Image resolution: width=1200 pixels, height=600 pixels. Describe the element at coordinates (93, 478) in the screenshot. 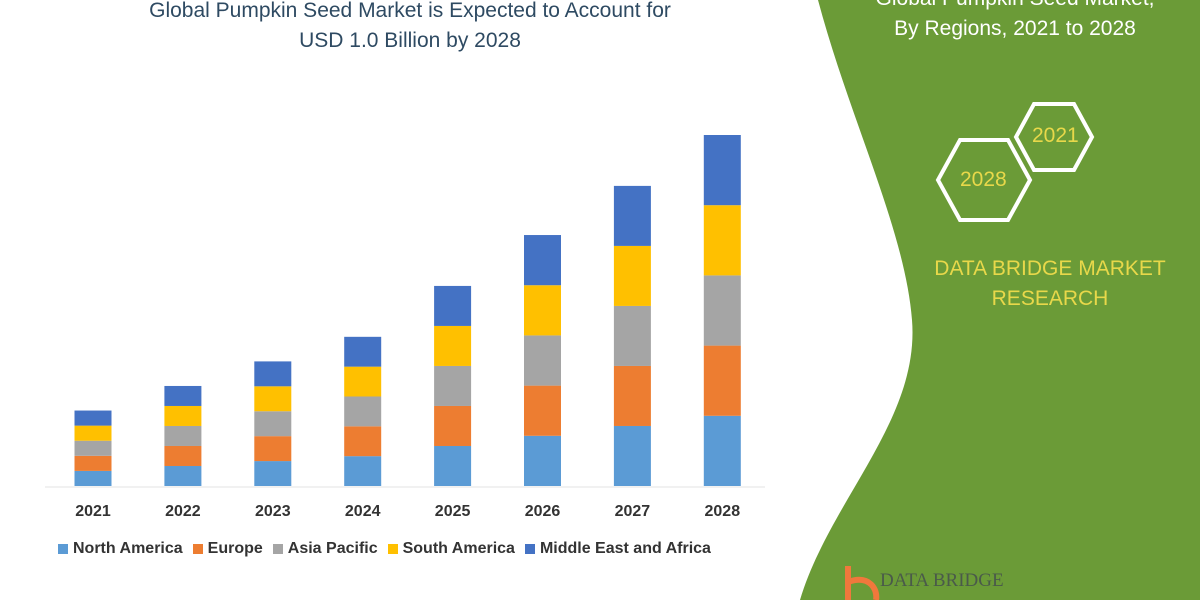

I see `bar-segment-2021-north-america` at that location.